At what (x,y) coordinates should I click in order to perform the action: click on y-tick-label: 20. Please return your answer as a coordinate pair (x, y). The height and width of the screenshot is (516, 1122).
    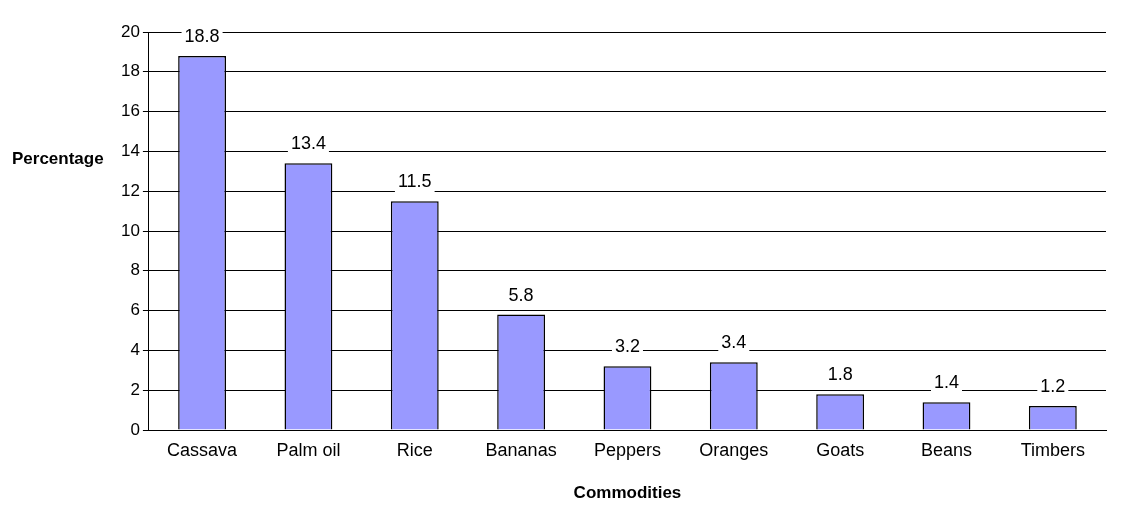
    Looking at the image, I should click on (130, 31).